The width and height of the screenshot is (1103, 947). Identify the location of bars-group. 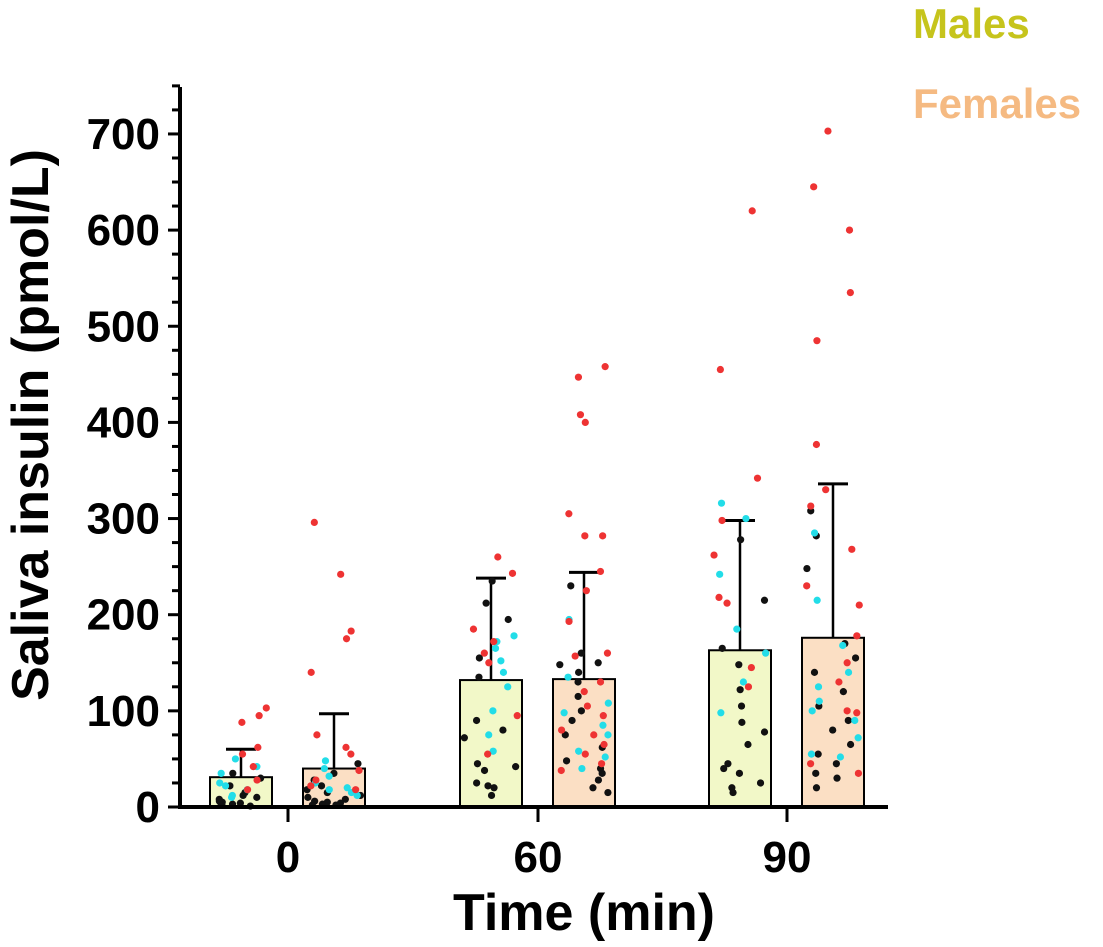
(537, 722).